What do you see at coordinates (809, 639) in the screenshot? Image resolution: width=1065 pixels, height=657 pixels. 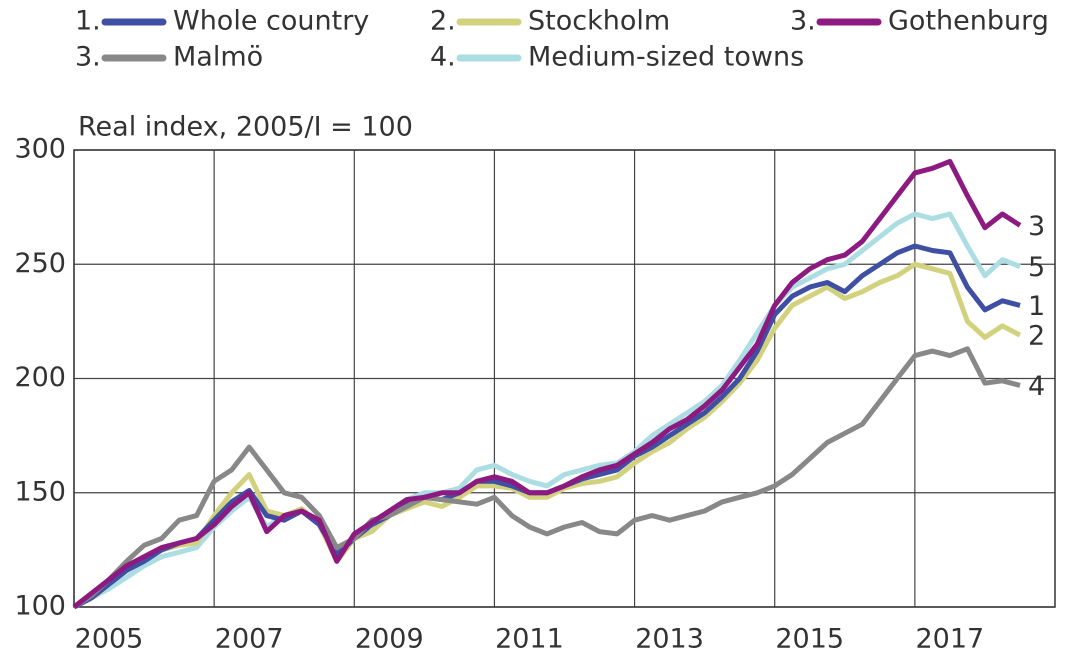 I see `x-tick-label: 2015` at bounding box center [809, 639].